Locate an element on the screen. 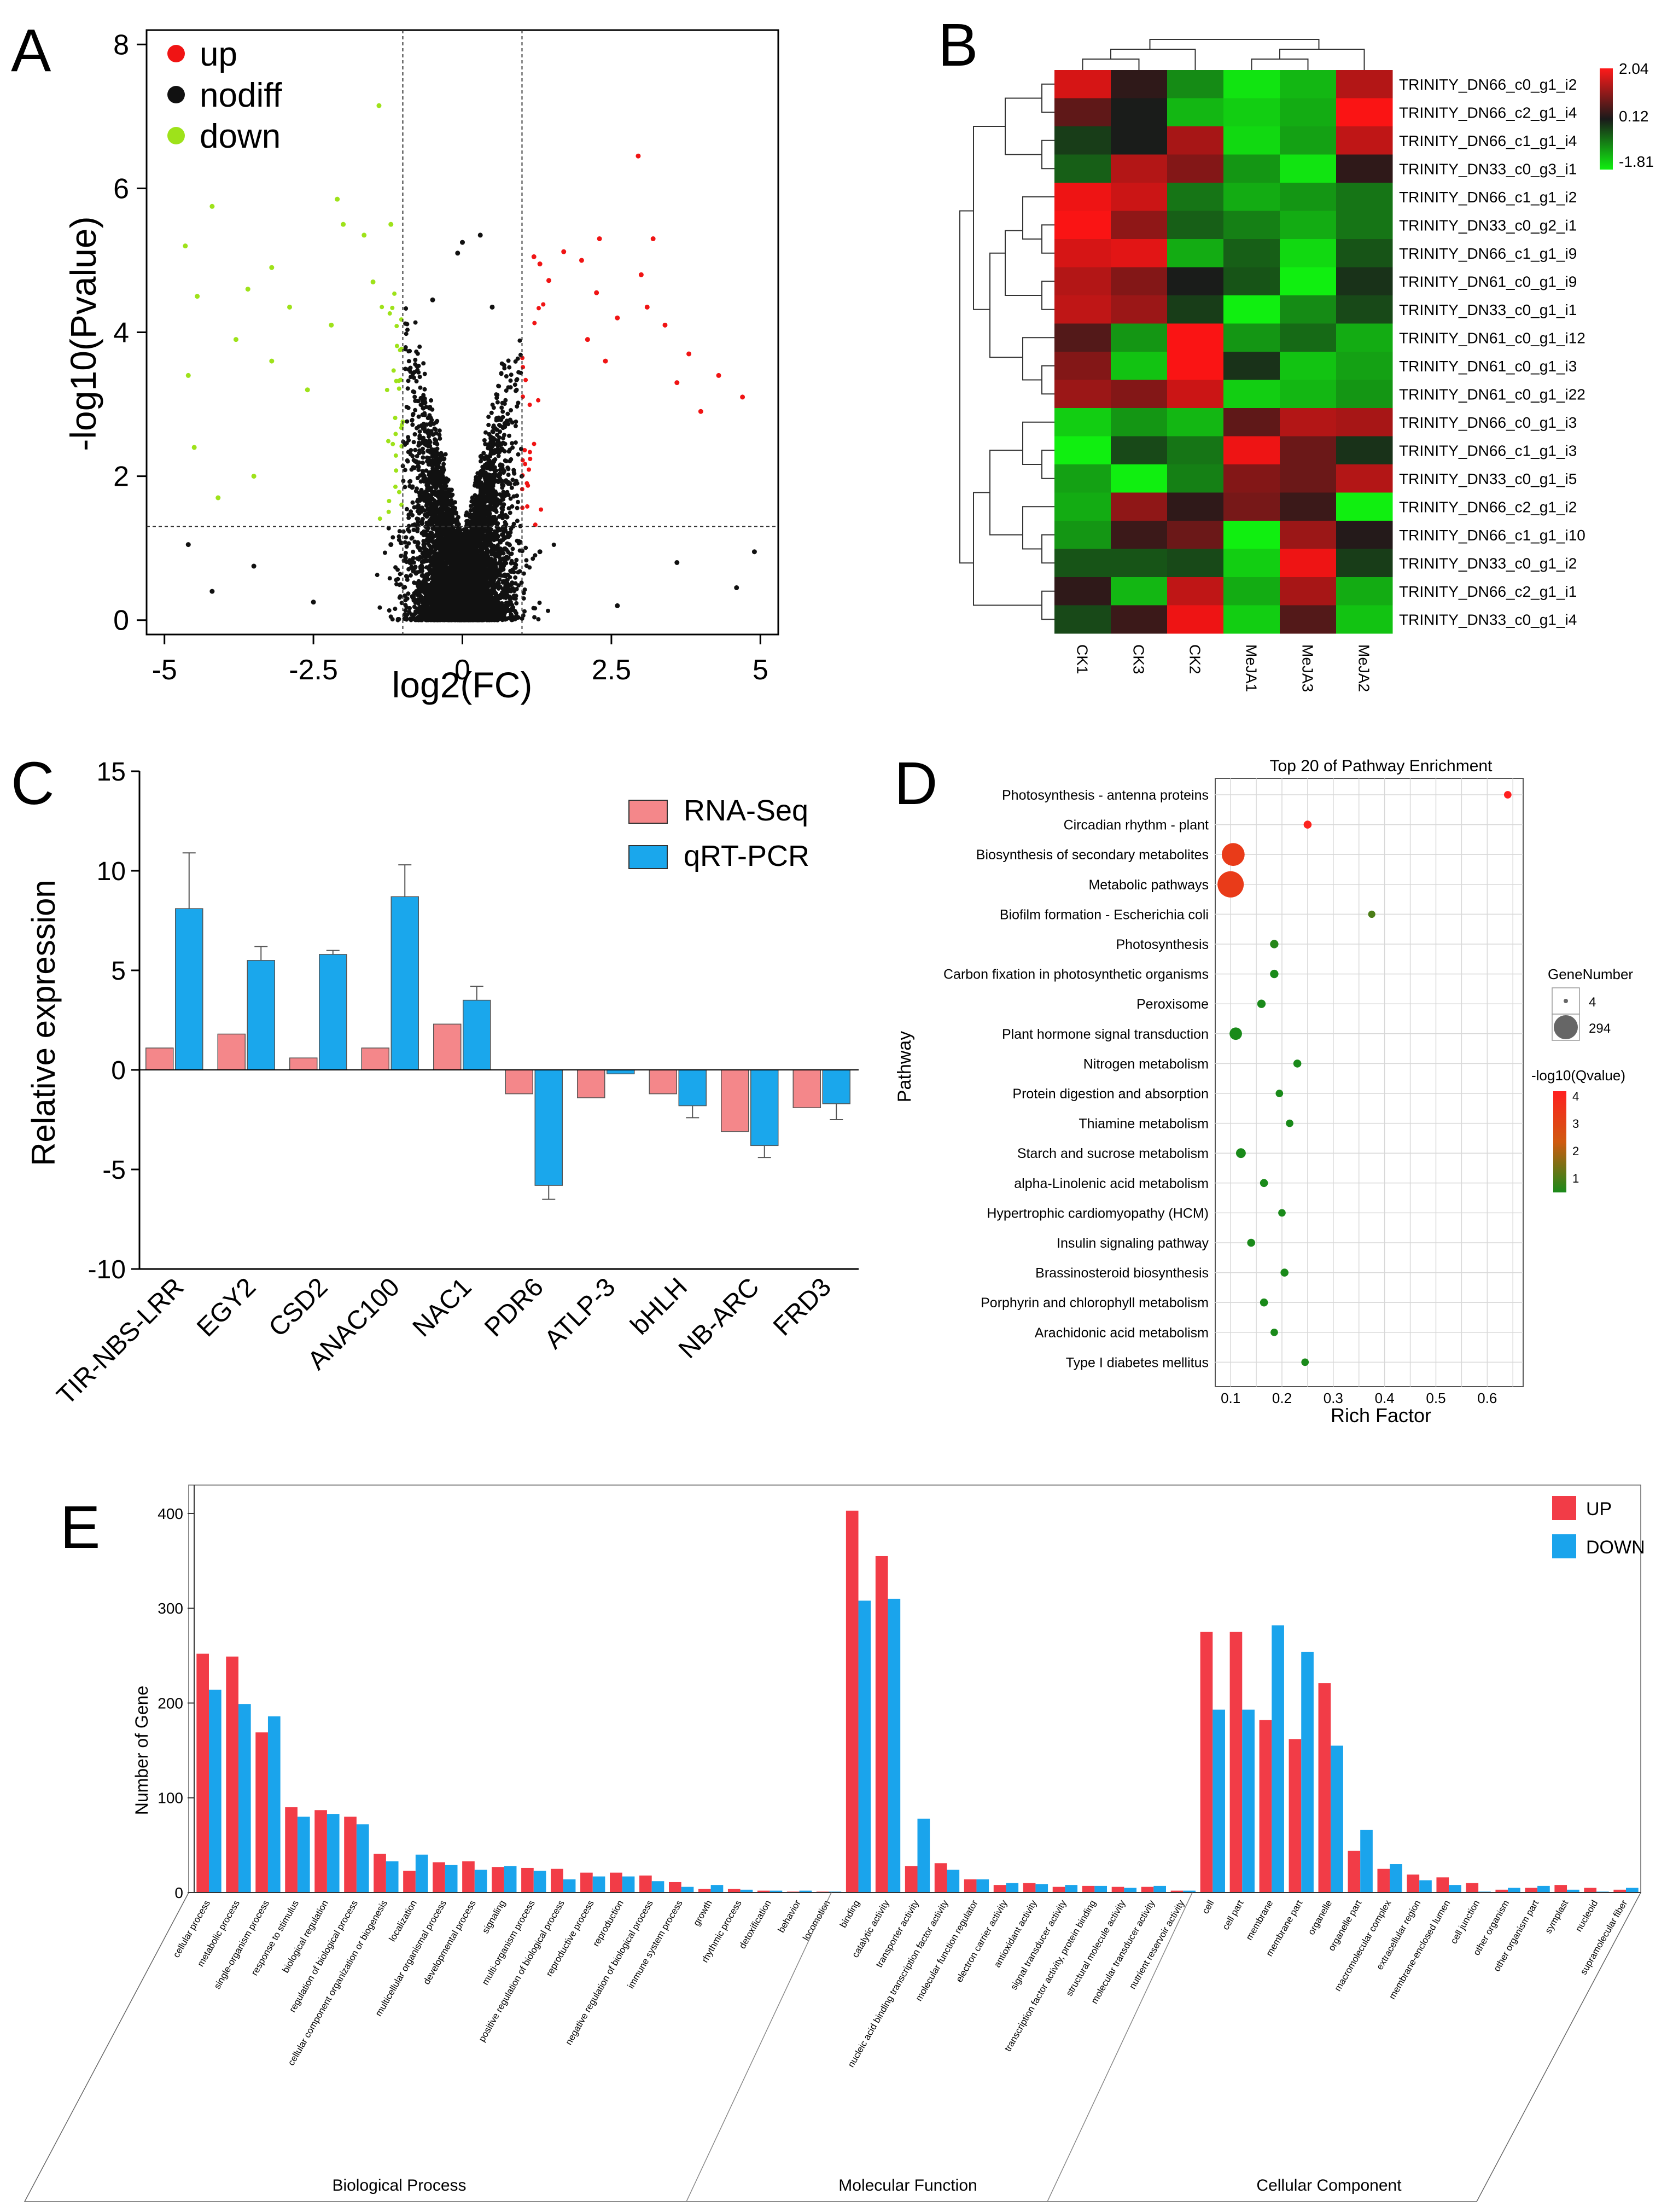  volcano-legend: up nodiff down is located at coordinates (225, 95).